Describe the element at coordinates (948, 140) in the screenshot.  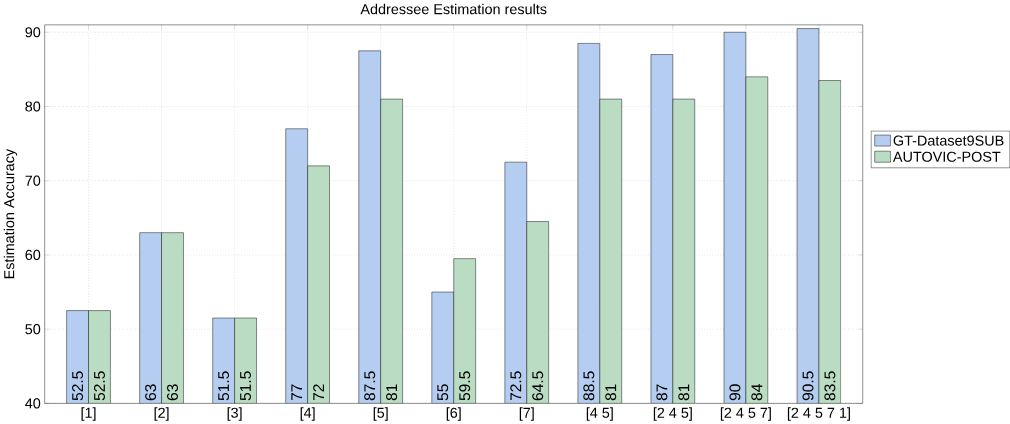
I see `legend-label: GT-Dataset9SUB` at that location.